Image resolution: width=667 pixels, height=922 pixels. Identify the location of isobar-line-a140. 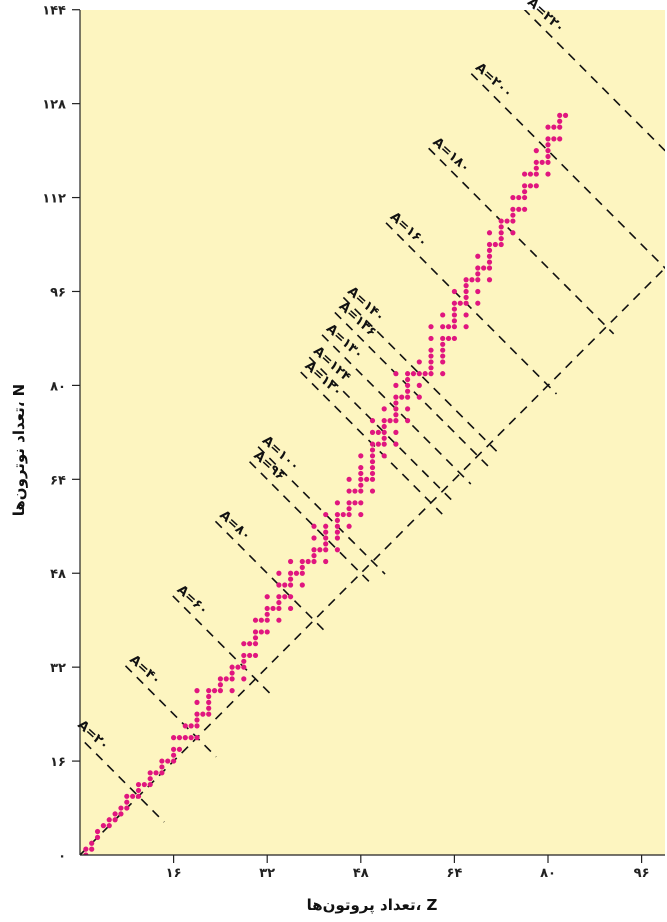
(421, 375).